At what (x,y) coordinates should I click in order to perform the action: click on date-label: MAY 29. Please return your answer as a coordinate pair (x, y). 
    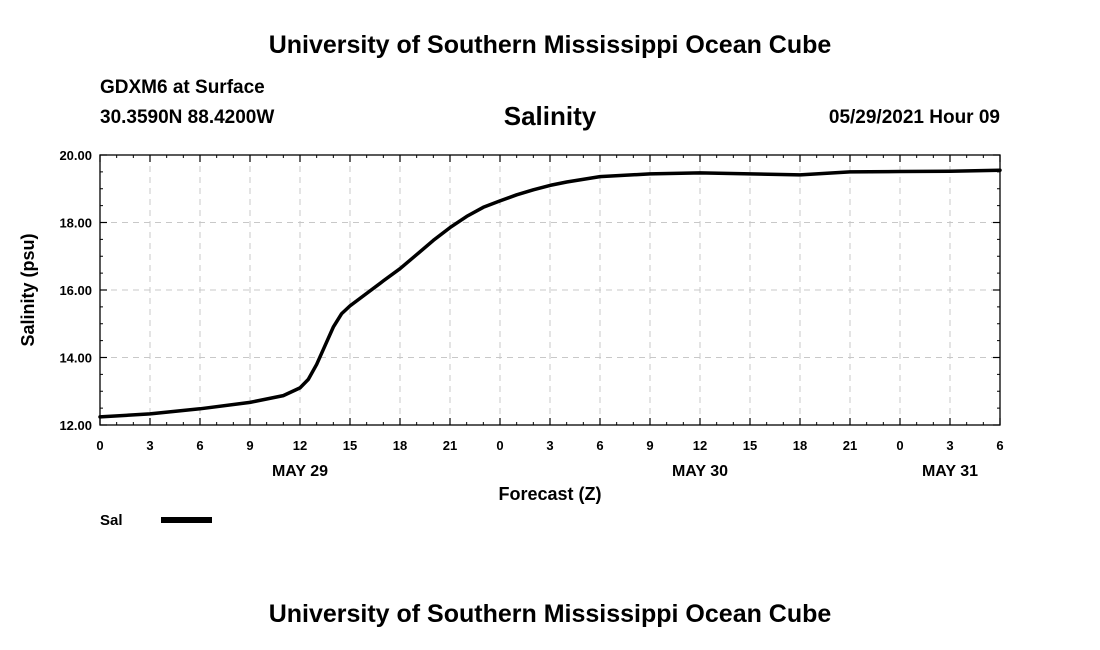
    Looking at the image, I should click on (300, 471).